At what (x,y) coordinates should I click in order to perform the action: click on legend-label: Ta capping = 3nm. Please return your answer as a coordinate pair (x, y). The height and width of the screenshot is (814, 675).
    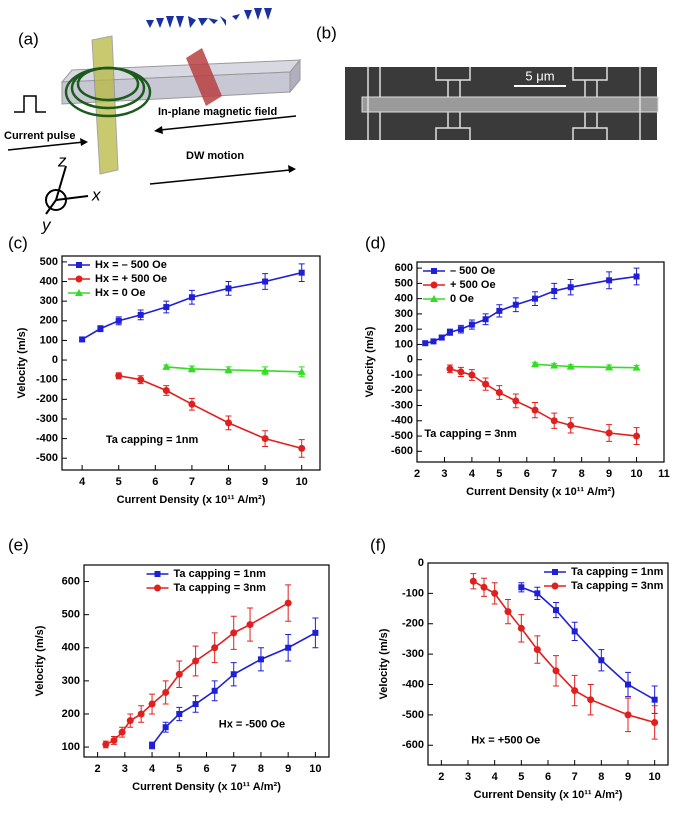
    Looking at the image, I should click on (220, 588).